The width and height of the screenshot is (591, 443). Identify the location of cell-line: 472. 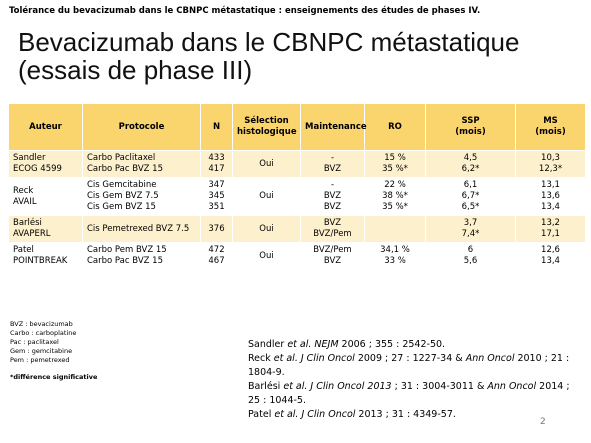
(216, 250).